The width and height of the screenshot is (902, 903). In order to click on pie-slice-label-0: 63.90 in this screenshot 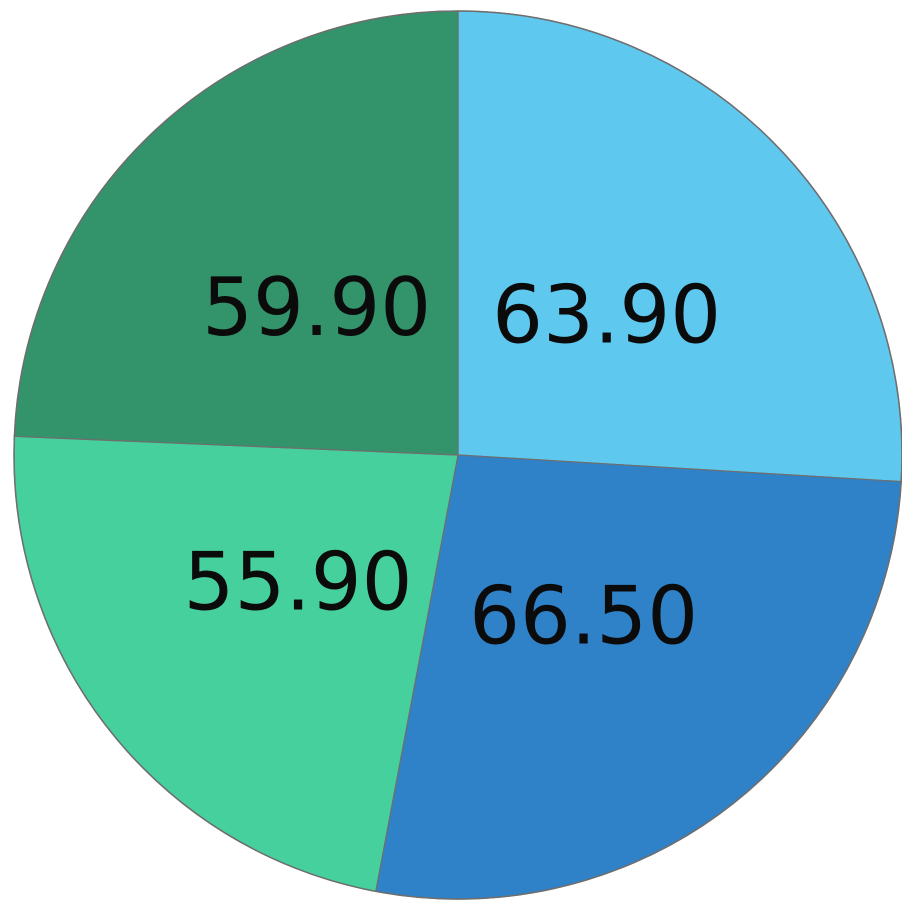, I will do `click(606, 314)`.